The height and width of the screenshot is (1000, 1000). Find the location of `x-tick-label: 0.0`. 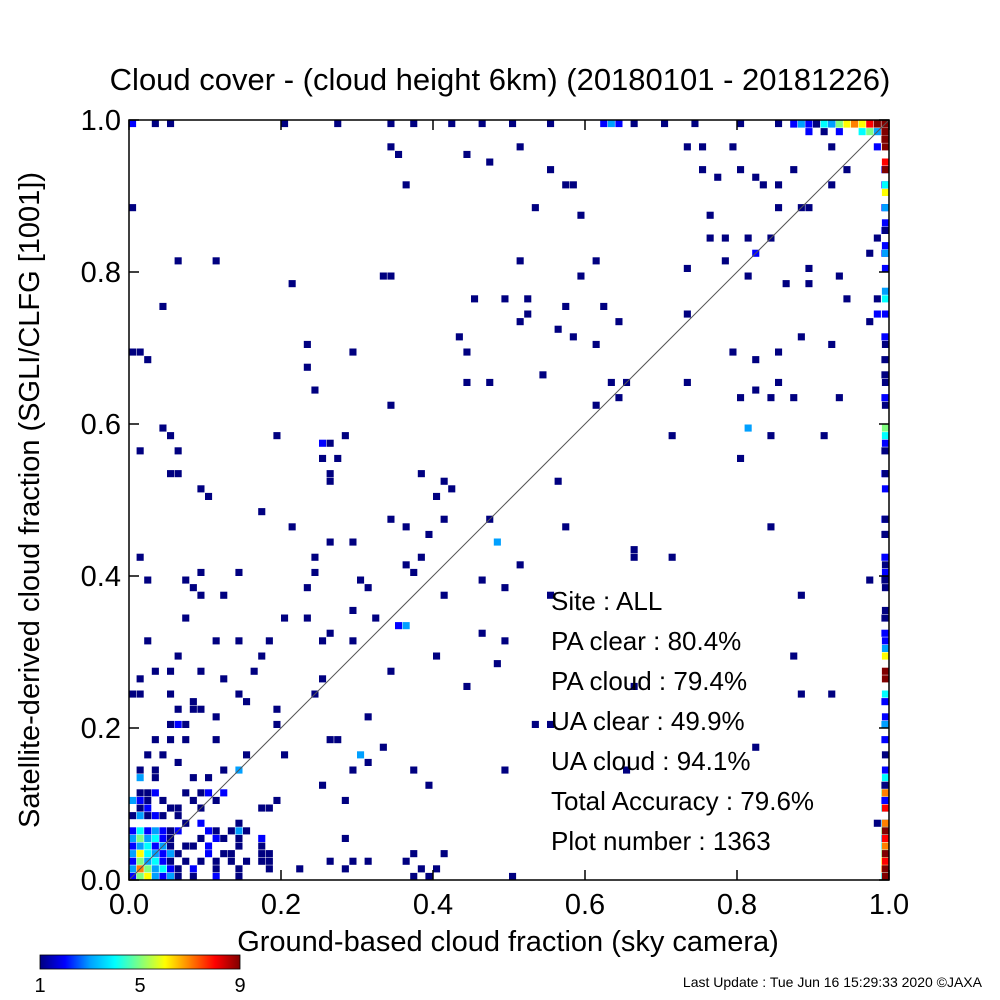

x-tick-label: 0.0 is located at coordinates (129, 905).